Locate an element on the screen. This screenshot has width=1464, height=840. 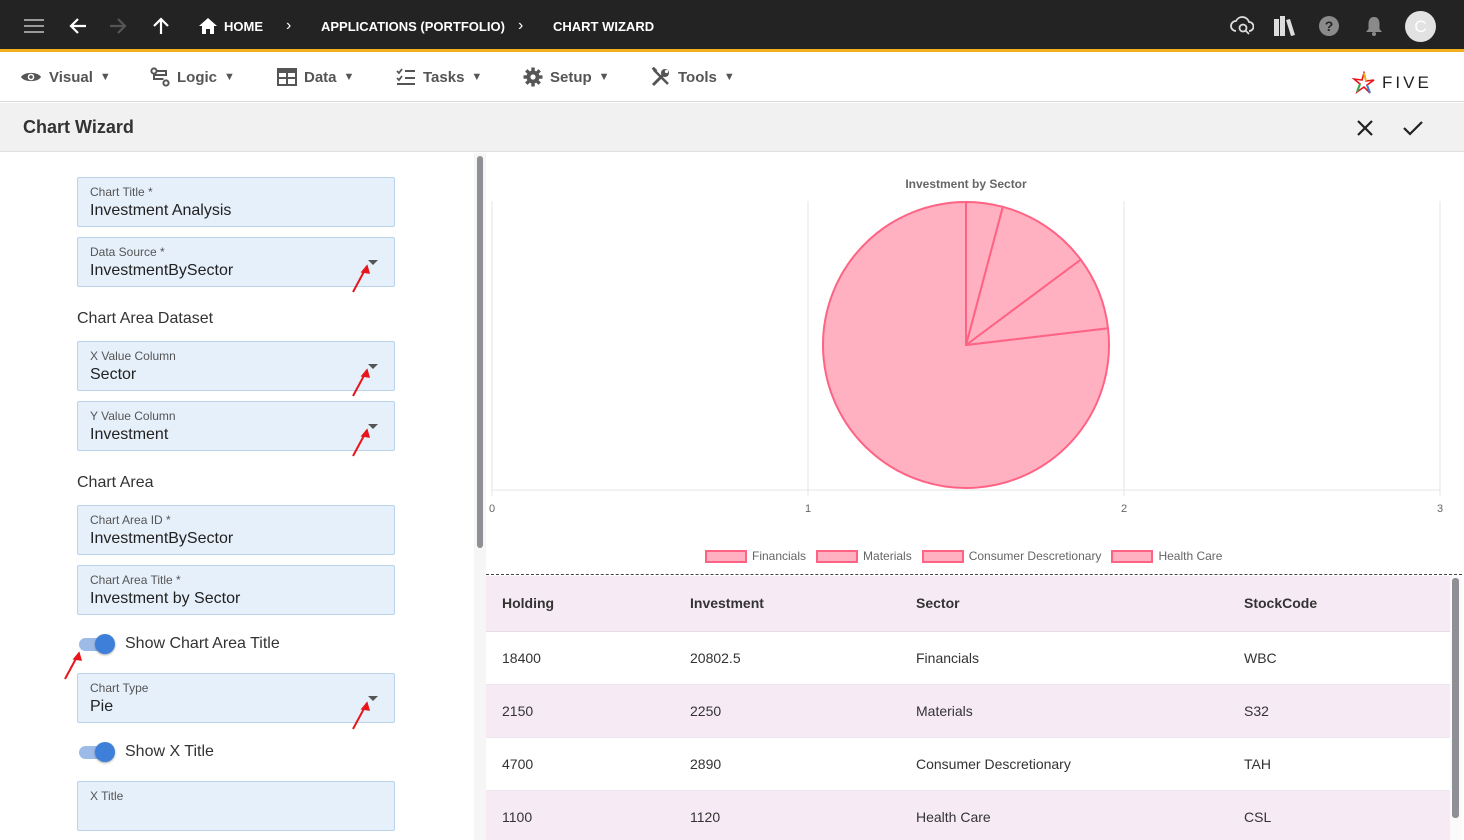
column-header-sector: Sector is located at coordinates (1064, 604).